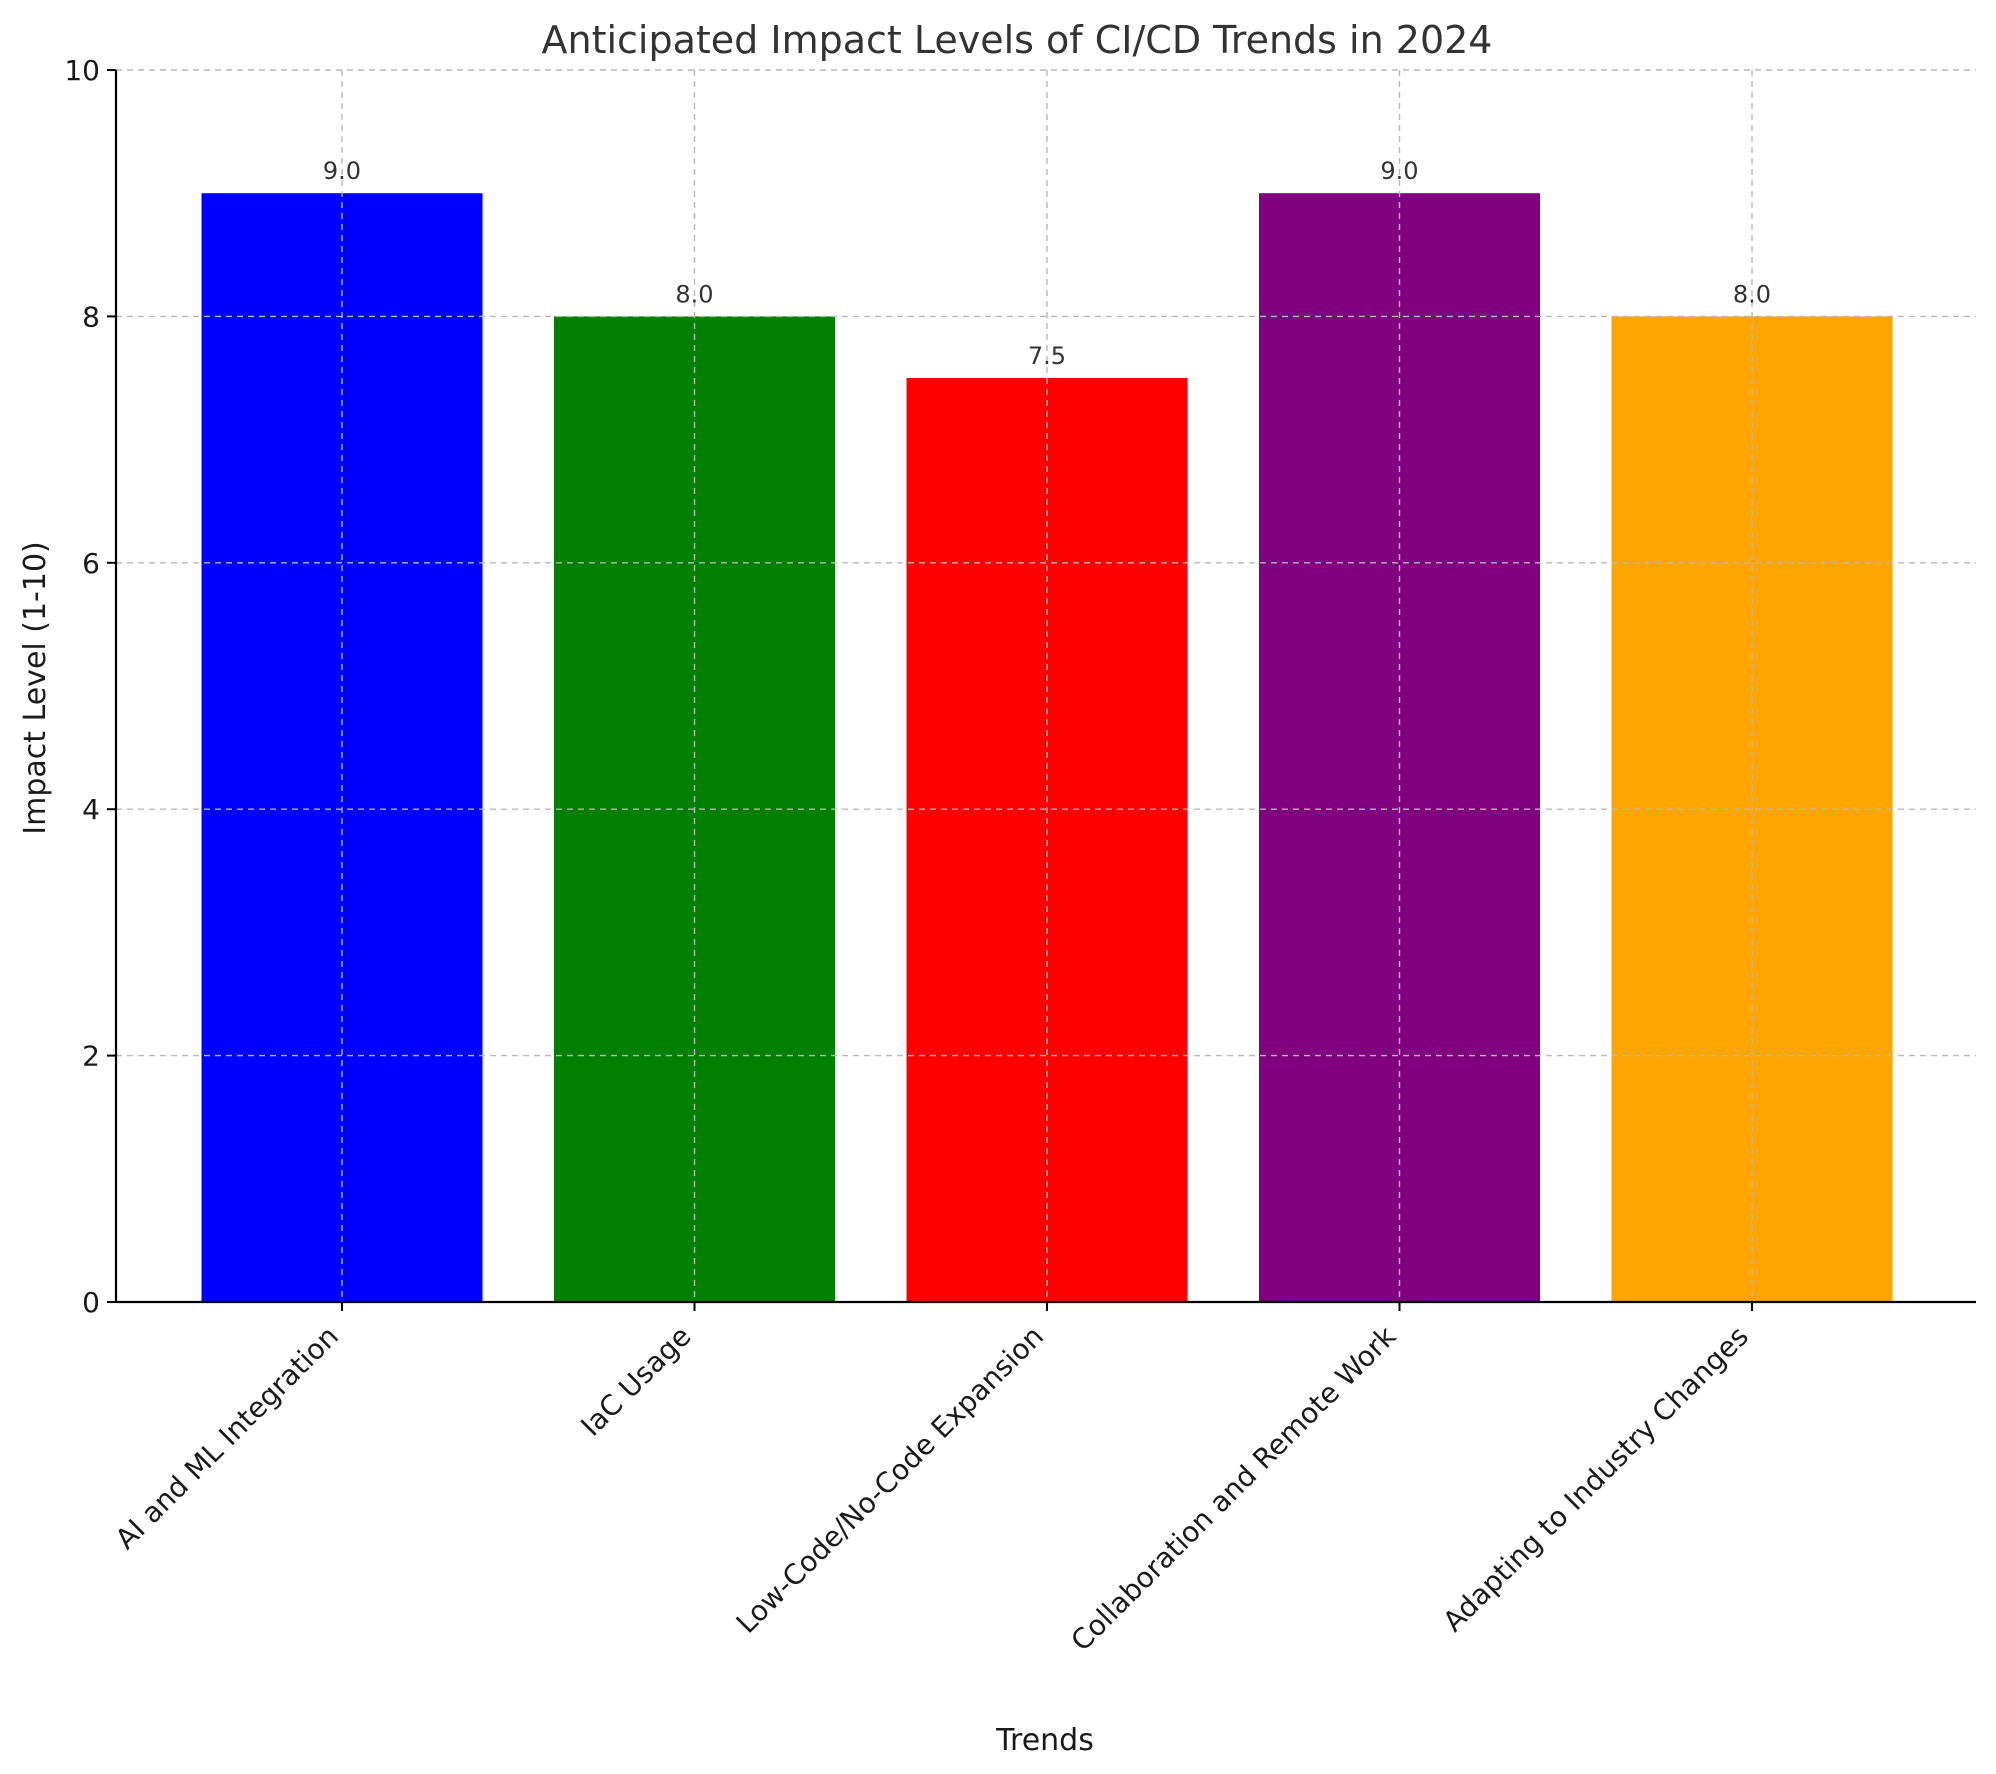  What do you see at coordinates (82, 70) in the screenshot?
I see `y-tick-label-6: 10` at bounding box center [82, 70].